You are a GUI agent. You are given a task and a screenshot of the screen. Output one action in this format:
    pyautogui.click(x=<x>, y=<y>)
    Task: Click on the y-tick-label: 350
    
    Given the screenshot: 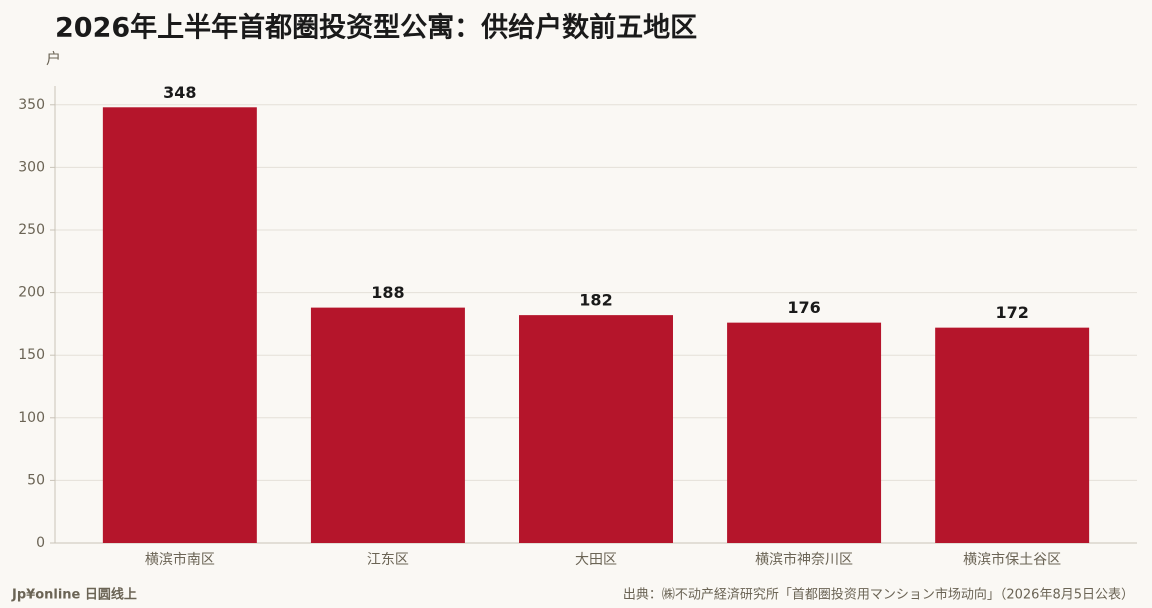 What is the action you would take?
    pyautogui.click(x=31, y=105)
    